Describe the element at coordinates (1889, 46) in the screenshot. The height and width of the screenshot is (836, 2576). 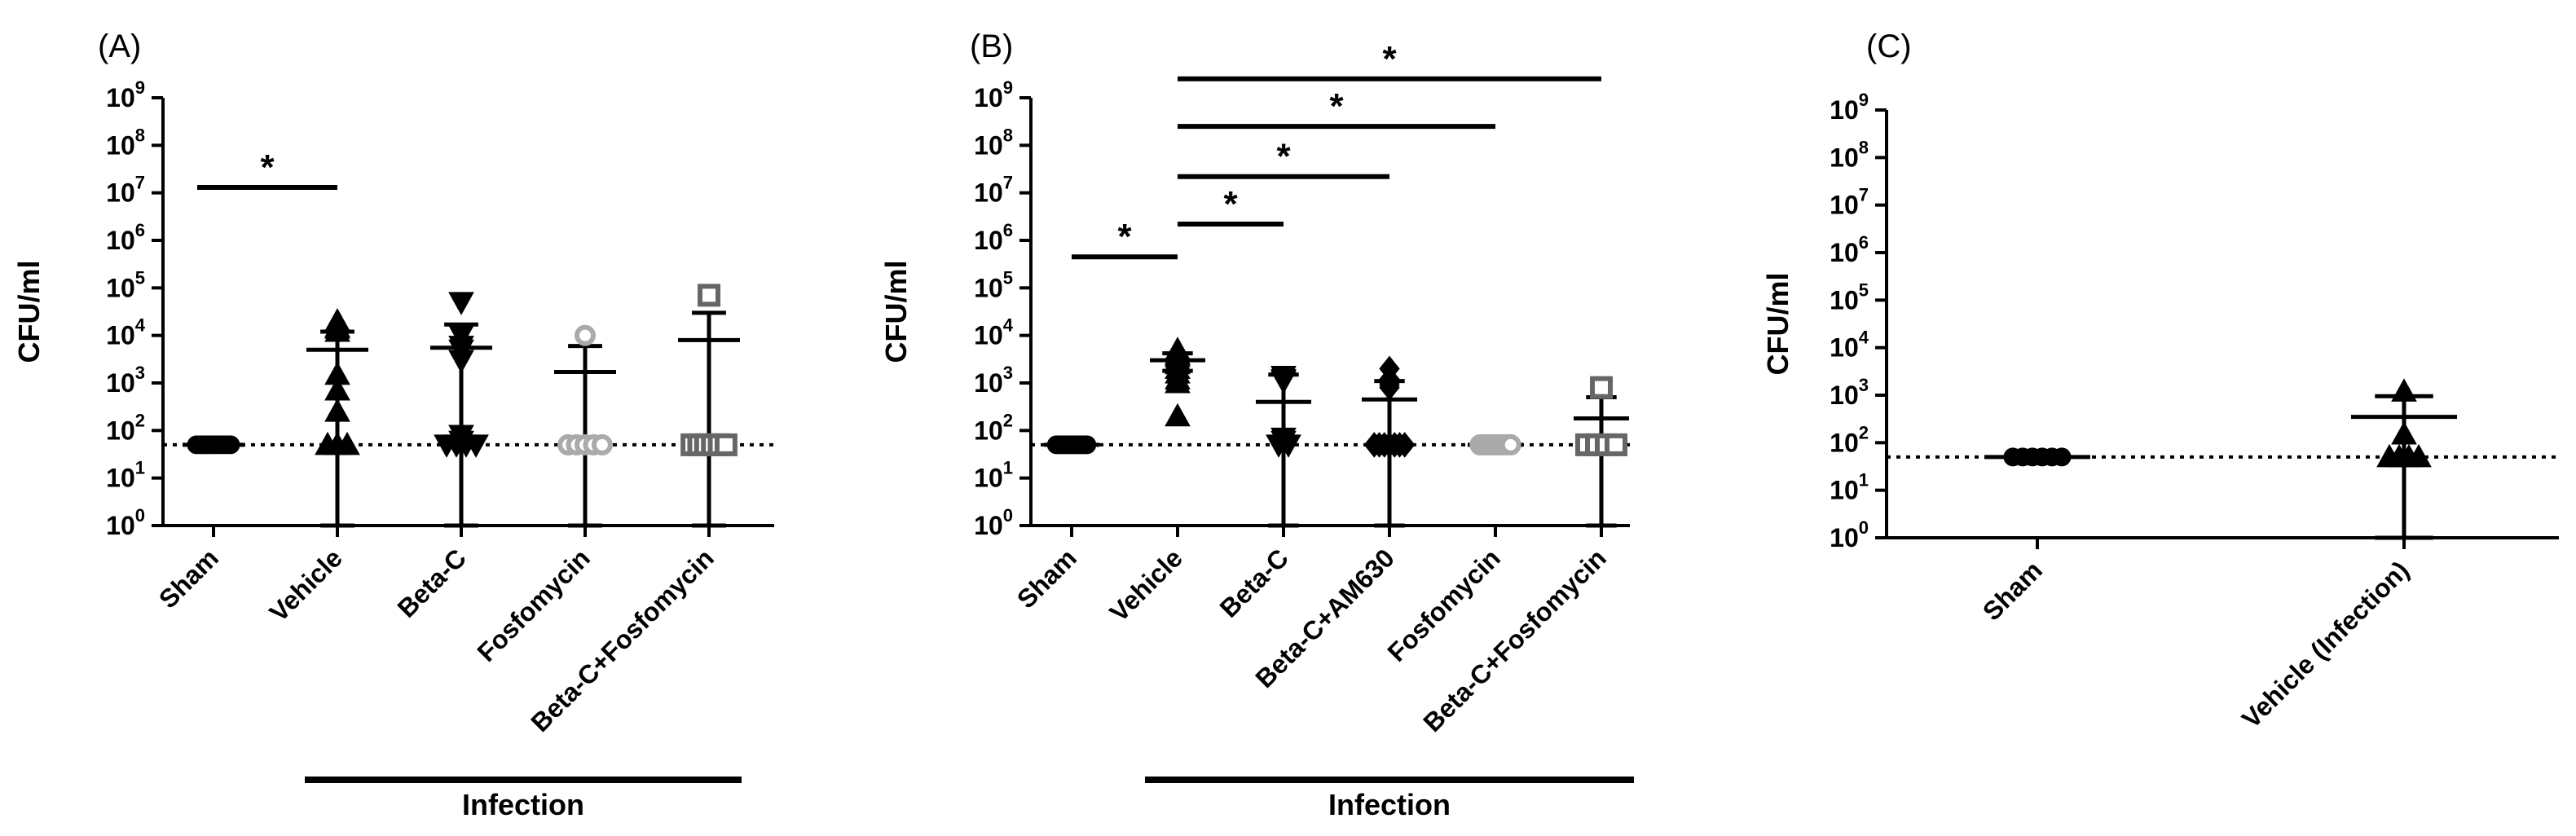
I see `panel-label: (C)` at that location.